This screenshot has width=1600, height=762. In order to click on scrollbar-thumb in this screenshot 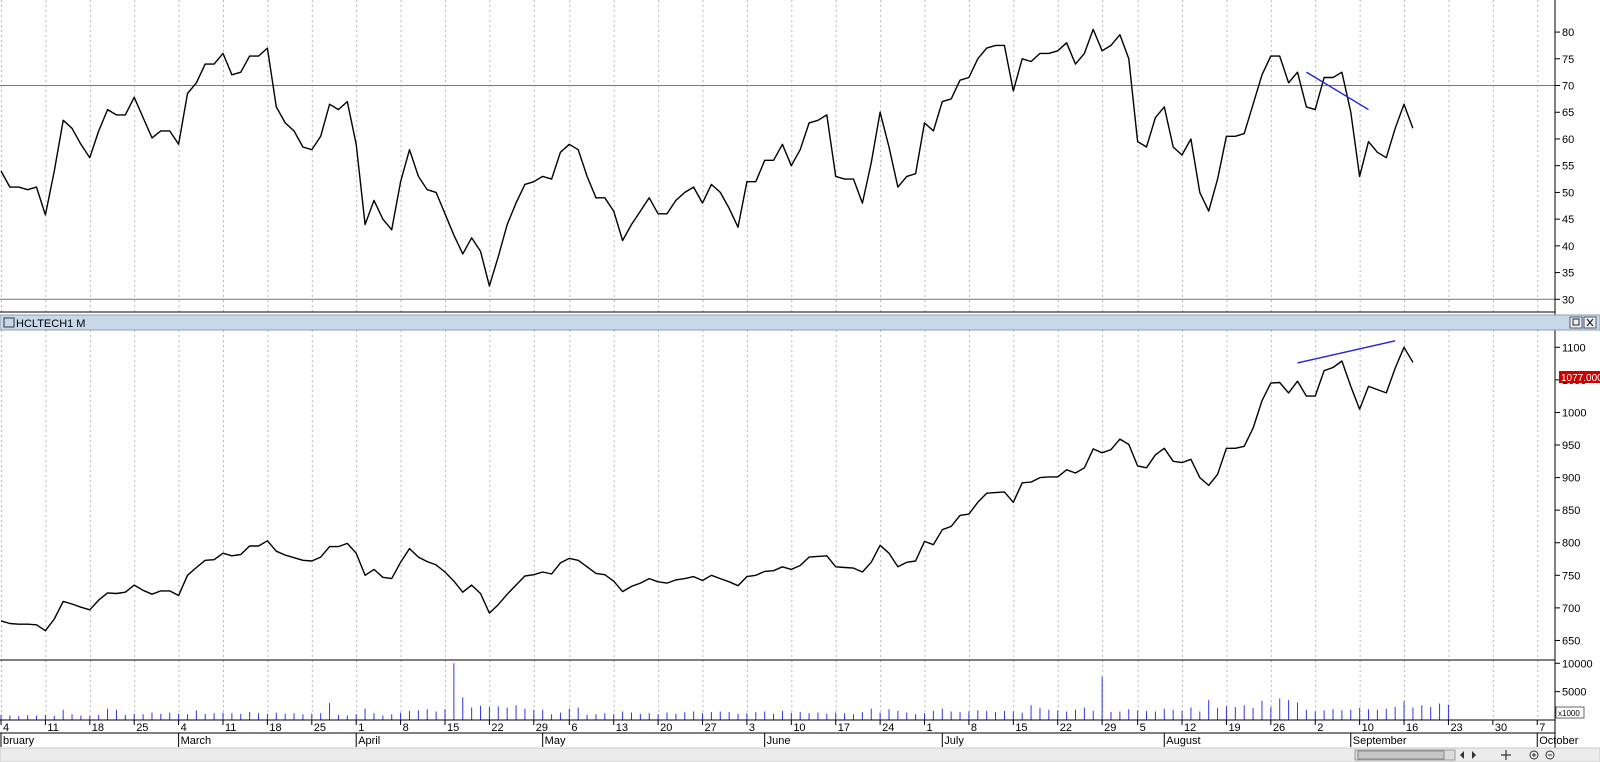, I will do `click(1401, 755)`.